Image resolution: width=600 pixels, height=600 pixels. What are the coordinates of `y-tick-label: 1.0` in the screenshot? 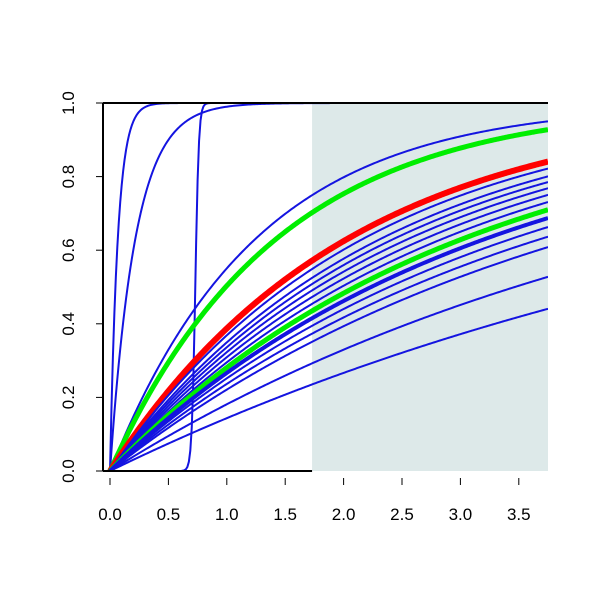 It's located at (68, 103).